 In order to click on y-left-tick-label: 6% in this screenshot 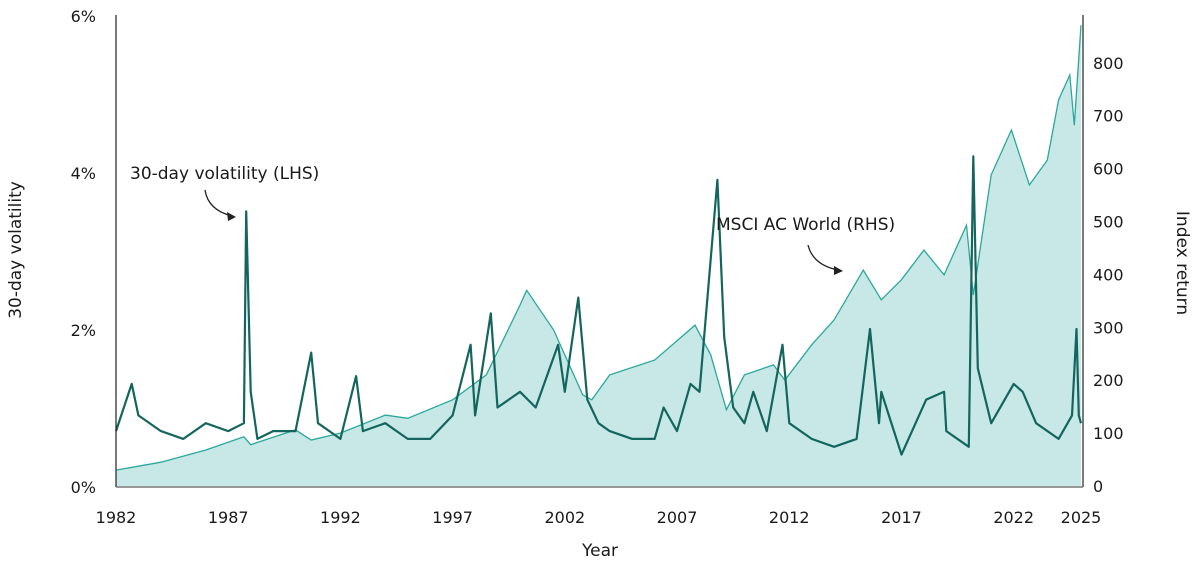, I will do `click(83, 16)`.